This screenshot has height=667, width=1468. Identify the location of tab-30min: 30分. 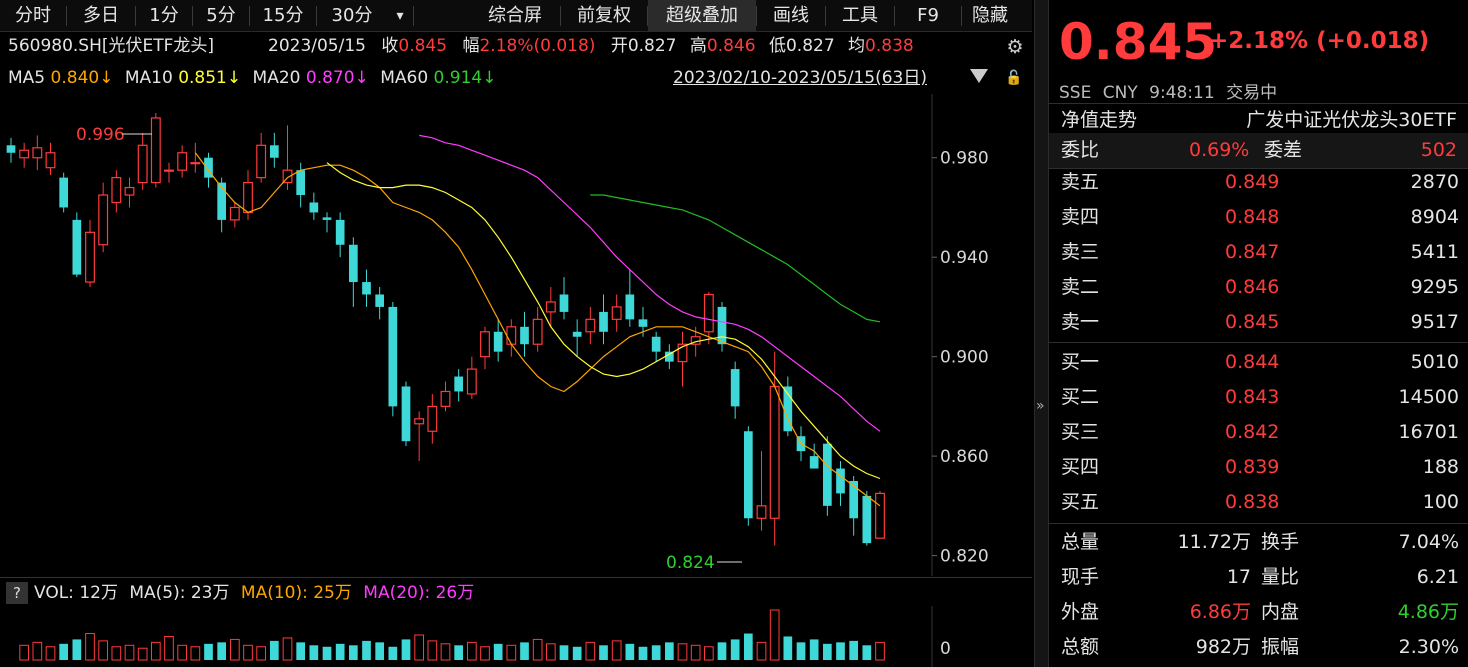
(352, 15).